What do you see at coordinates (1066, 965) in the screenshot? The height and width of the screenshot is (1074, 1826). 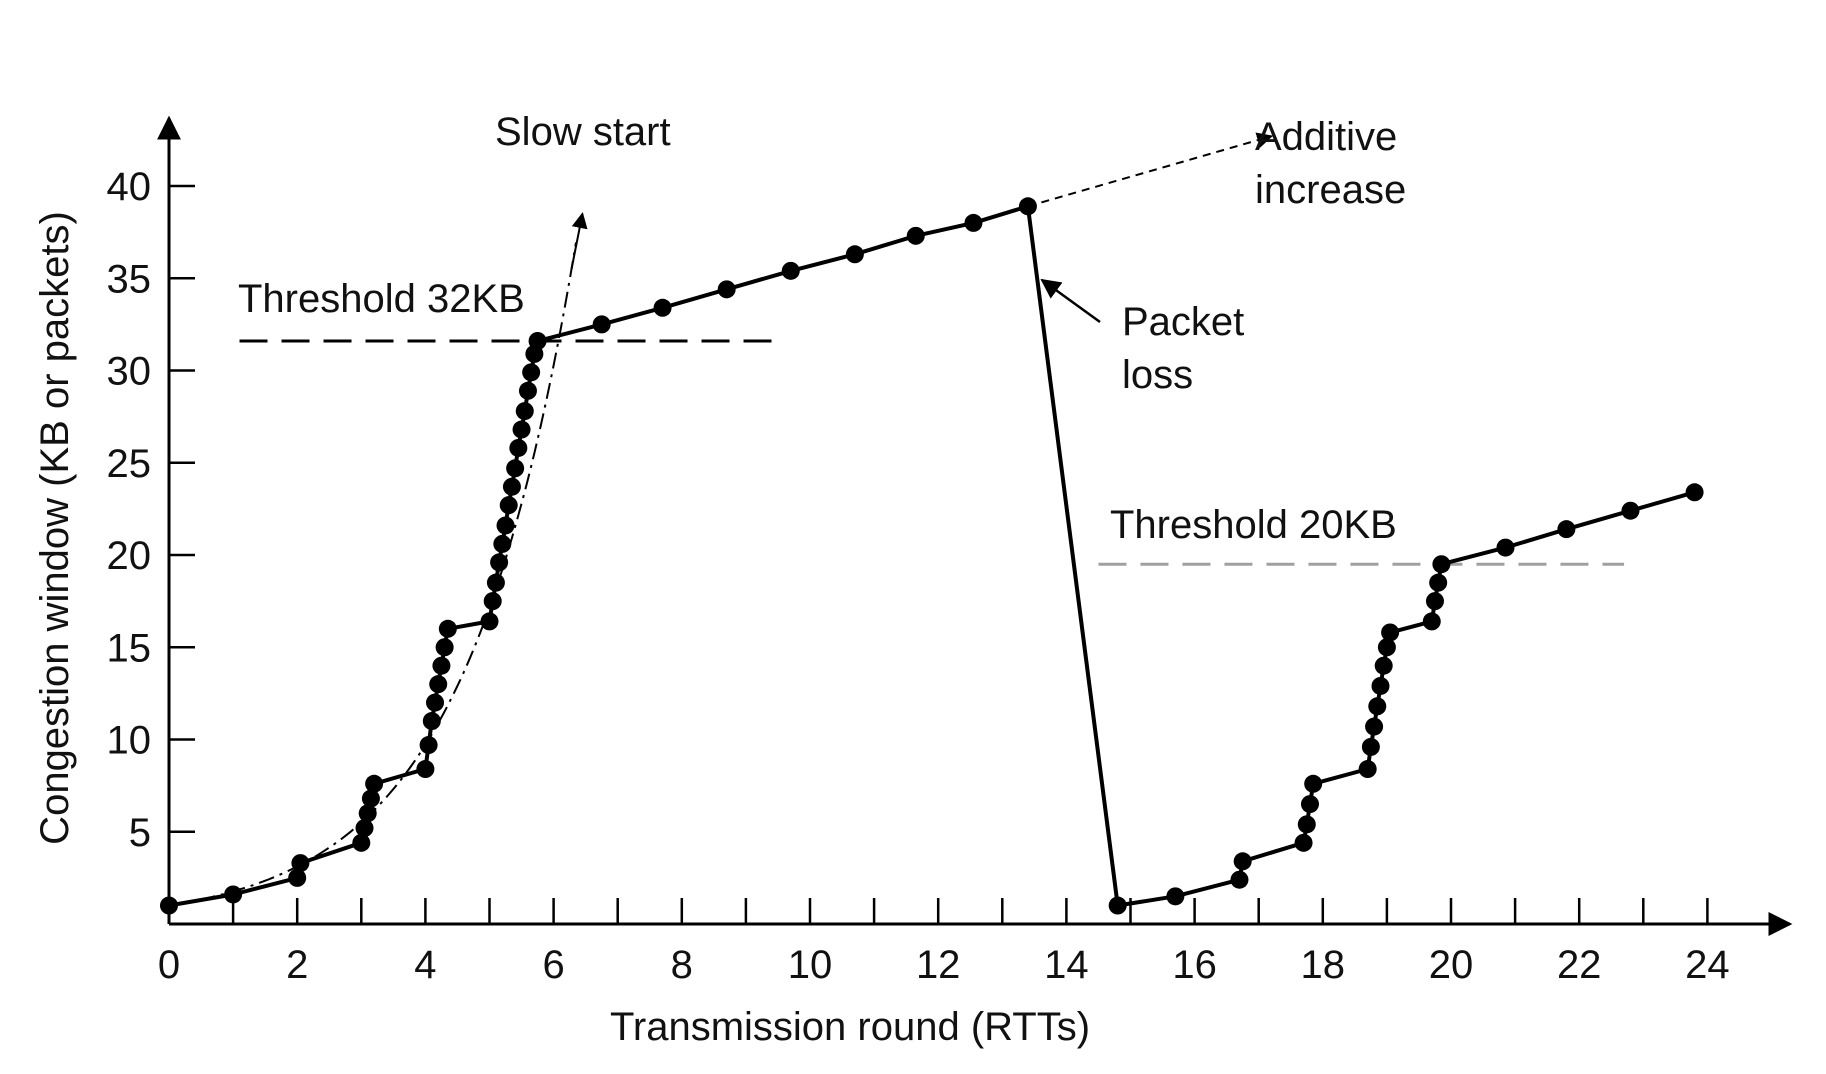 I see `x-tick-label: 14` at bounding box center [1066, 965].